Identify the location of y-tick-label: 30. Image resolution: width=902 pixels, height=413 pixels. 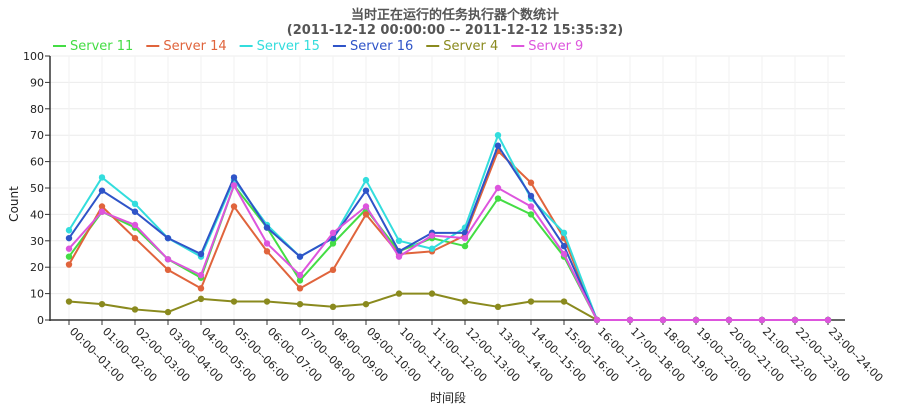
(37, 241).